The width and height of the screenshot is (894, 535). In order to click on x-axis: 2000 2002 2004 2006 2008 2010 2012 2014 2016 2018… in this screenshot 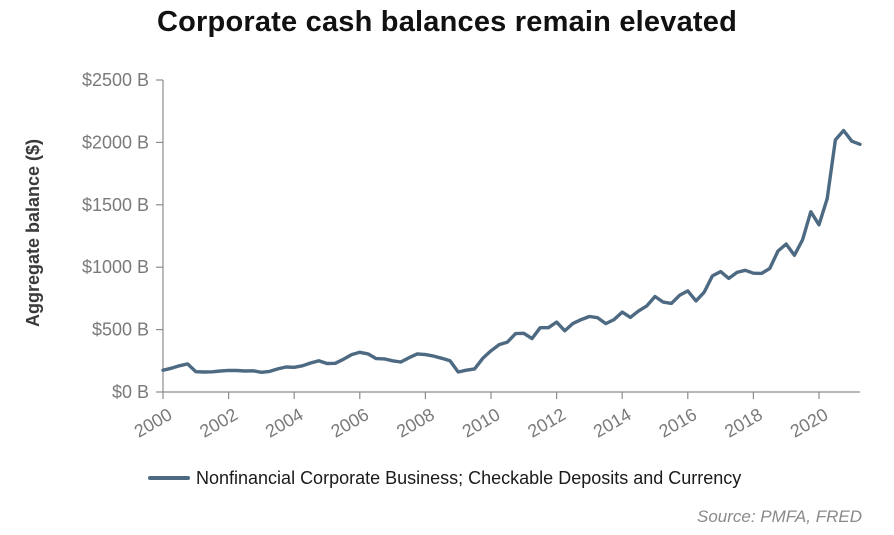, I will do `click(495, 416)`.